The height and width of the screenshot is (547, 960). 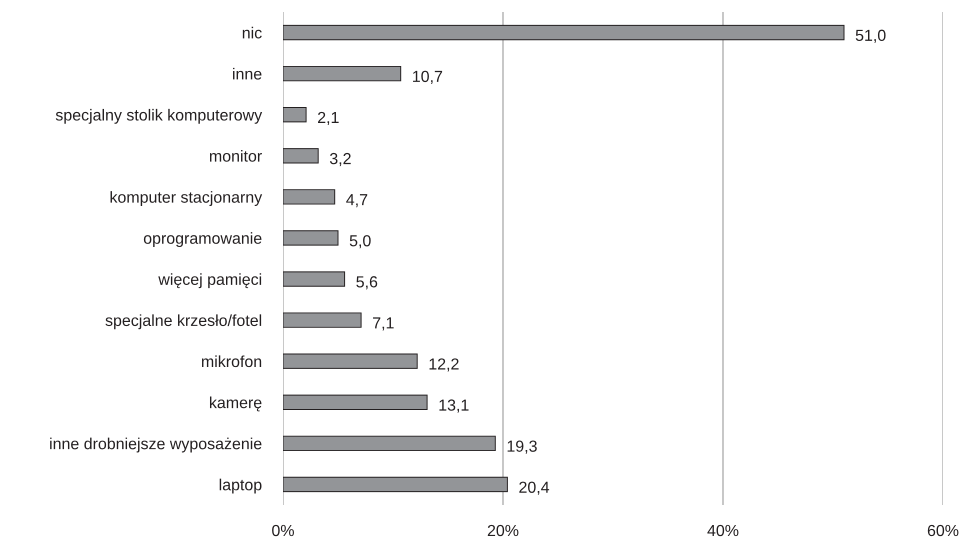 I want to click on x-tick-label: 40%, so click(x=722, y=530).